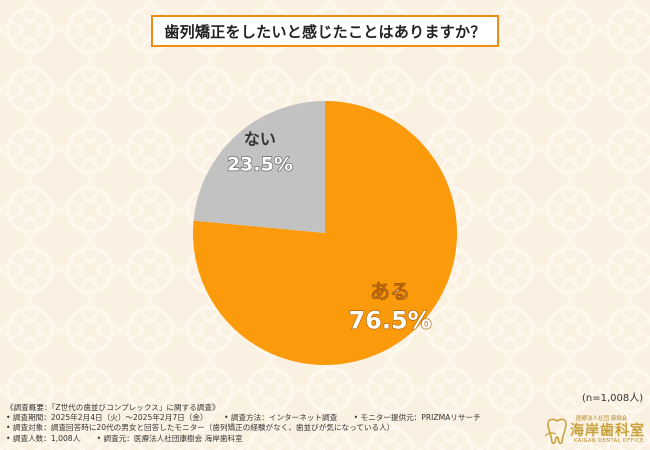  I want to click on slice-label-2: ない, so click(260, 138).